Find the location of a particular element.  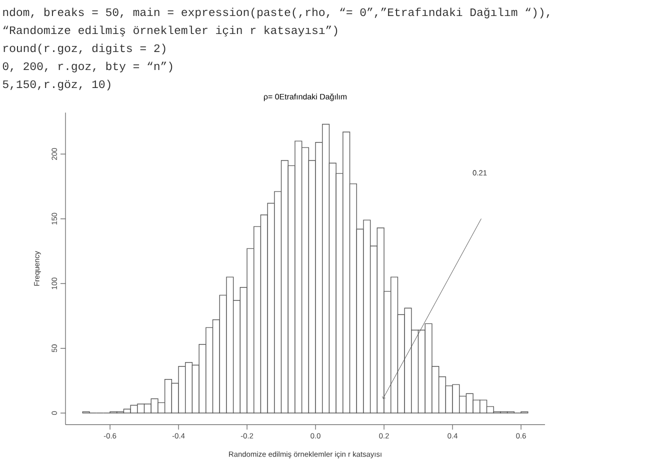

text: 0, 200, r.goz, bty = “n”) is located at coordinates (87, 67).